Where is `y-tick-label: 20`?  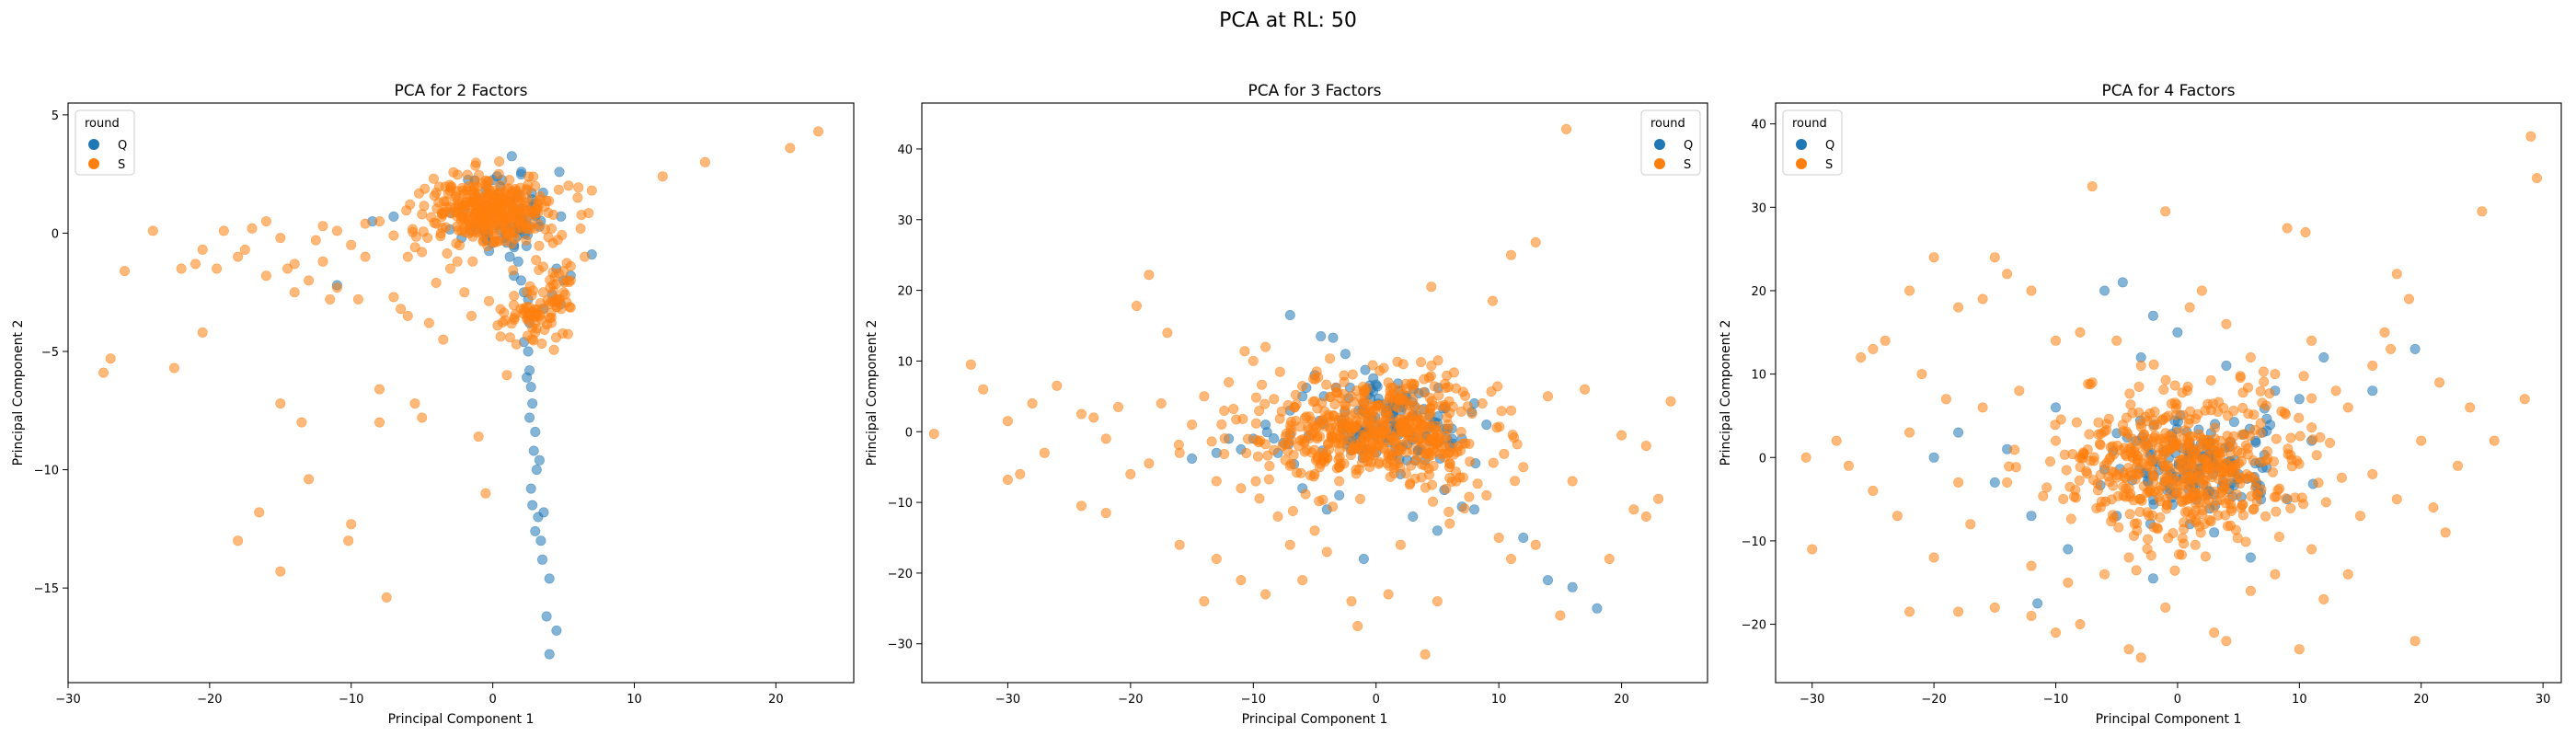 y-tick-label: 20 is located at coordinates (905, 292).